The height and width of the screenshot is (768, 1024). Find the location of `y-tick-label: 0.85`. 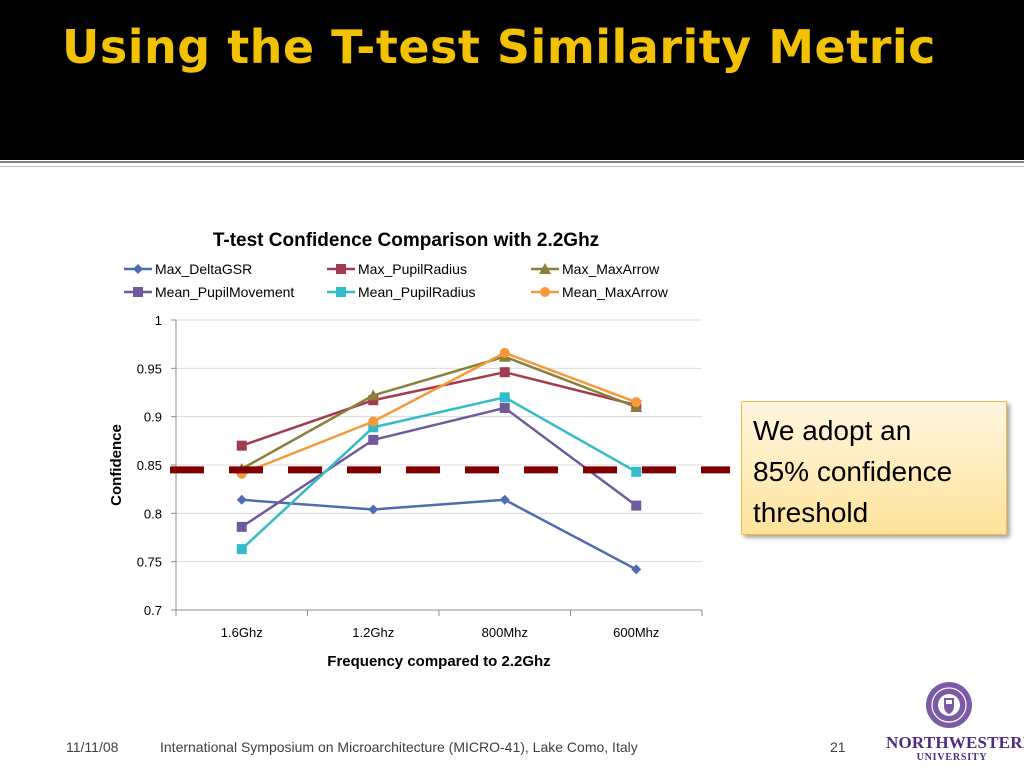

y-tick-label: 0.85 is located at coordinates (149, 465).